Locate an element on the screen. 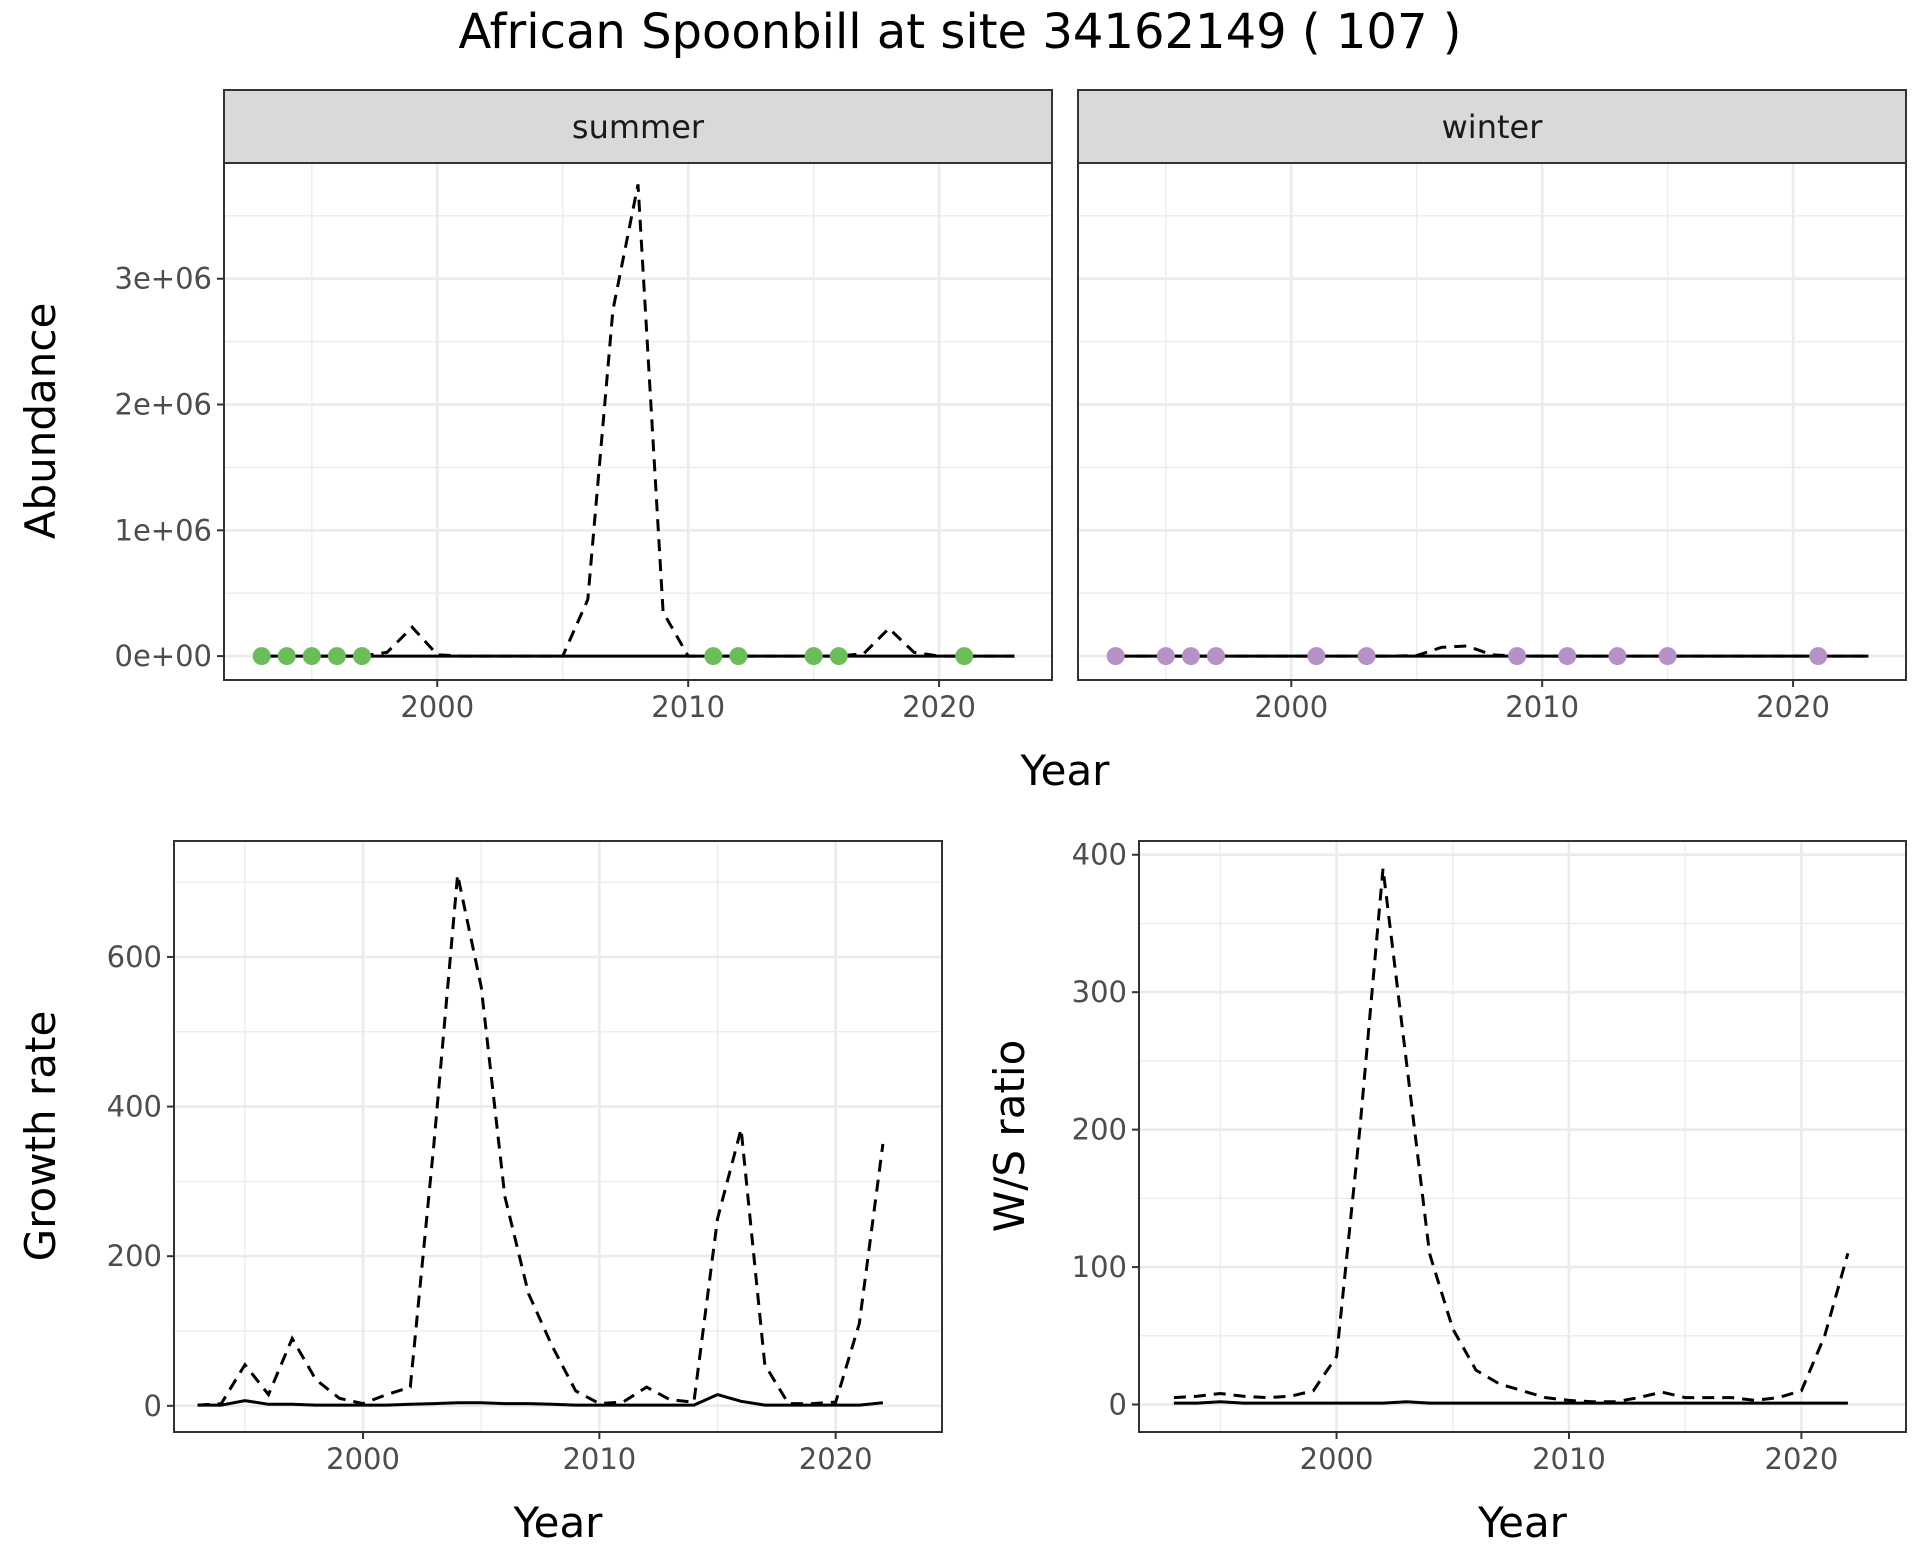 The height and width of the screenshot is (1560, 1920). abundance-summer-panel-bg is located at coordinates (638, 421).